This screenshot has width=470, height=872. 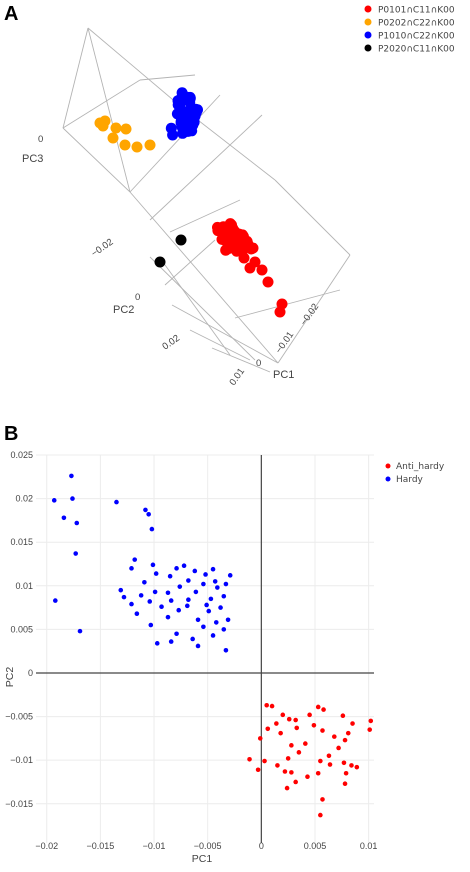 What do you see at coordinates (416, 24) in the screenshot?
I see `legend-a-label-1: P0202∩C22∩K00` at bounding box center [416, 24].